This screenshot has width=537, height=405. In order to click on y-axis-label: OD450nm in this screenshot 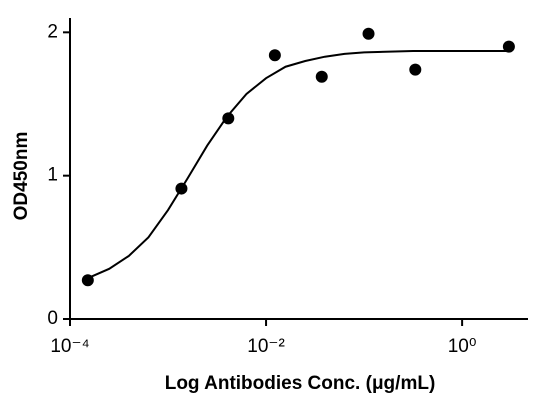, I will do `click(21, 176)`.